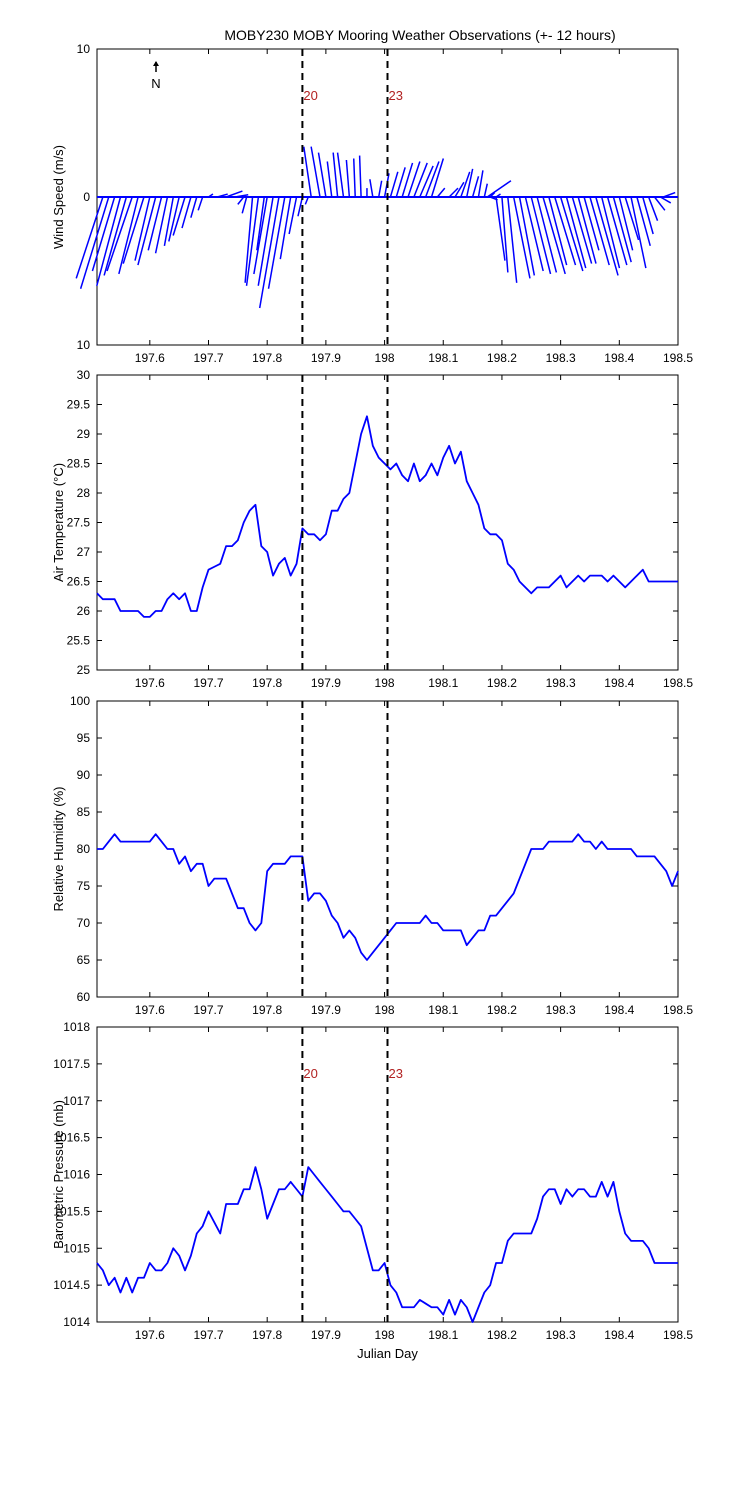 The width and height of the screenshot is (750, 1500). Describe the element at coordinates (79, 405) in the screenshot. I see `y-tick-label: 29.5` at that location.